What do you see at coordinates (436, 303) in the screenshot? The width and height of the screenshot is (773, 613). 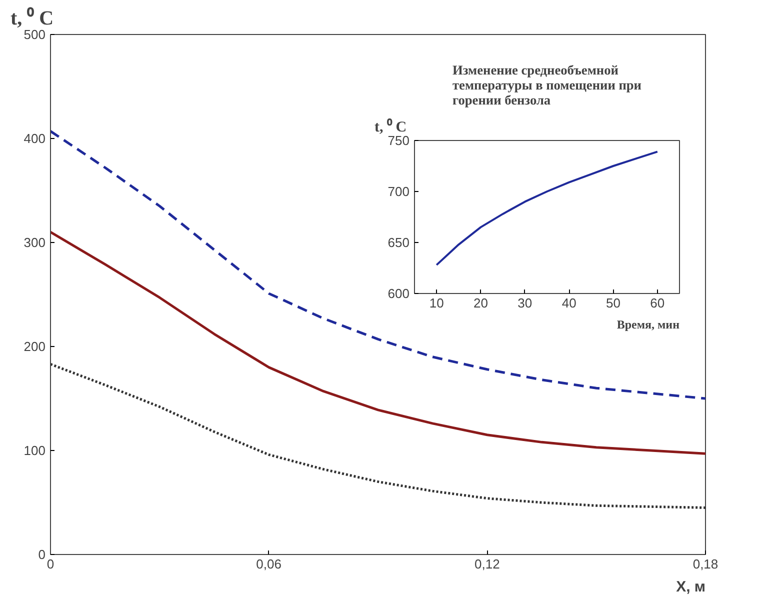 I see `x-tick-label: 10` at bounding box center [436, 303].